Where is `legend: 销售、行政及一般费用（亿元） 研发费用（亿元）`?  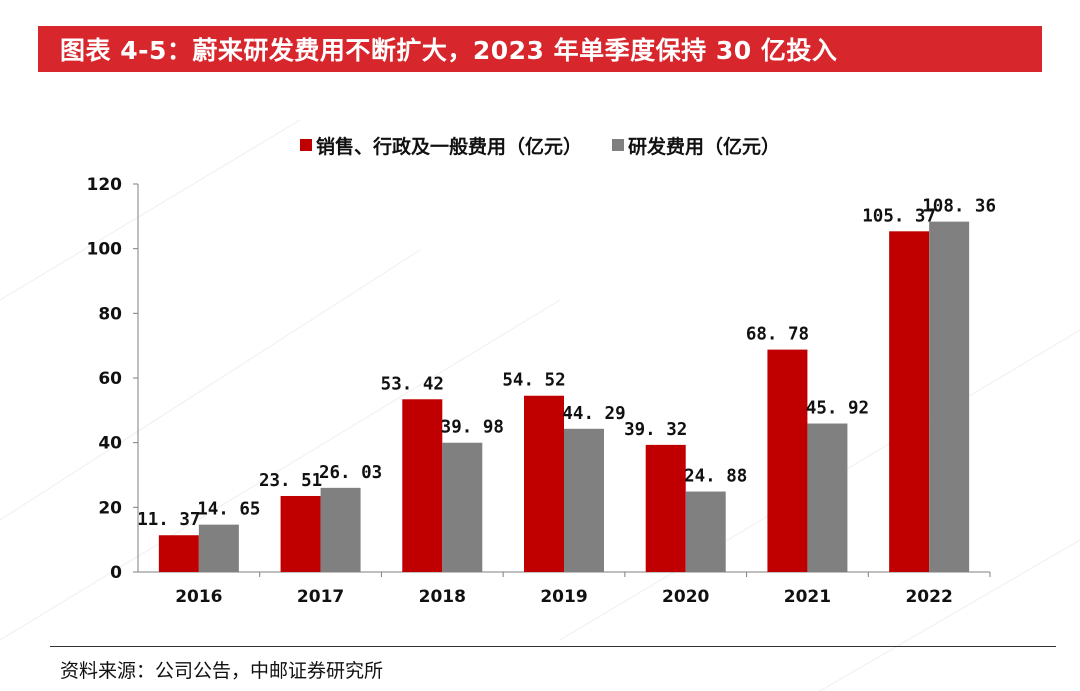
legend: 销售、行政及一般费用（亿元） 研发费用（亿元） is located at coordinates (540, 145).